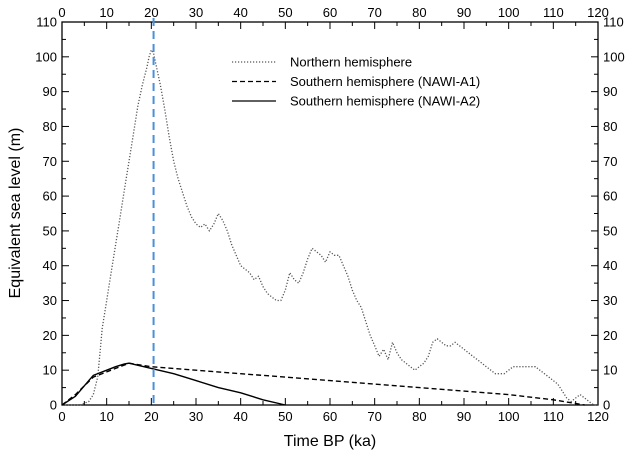  I want to click on y-tick-label-right: 0, so click(606, 405).